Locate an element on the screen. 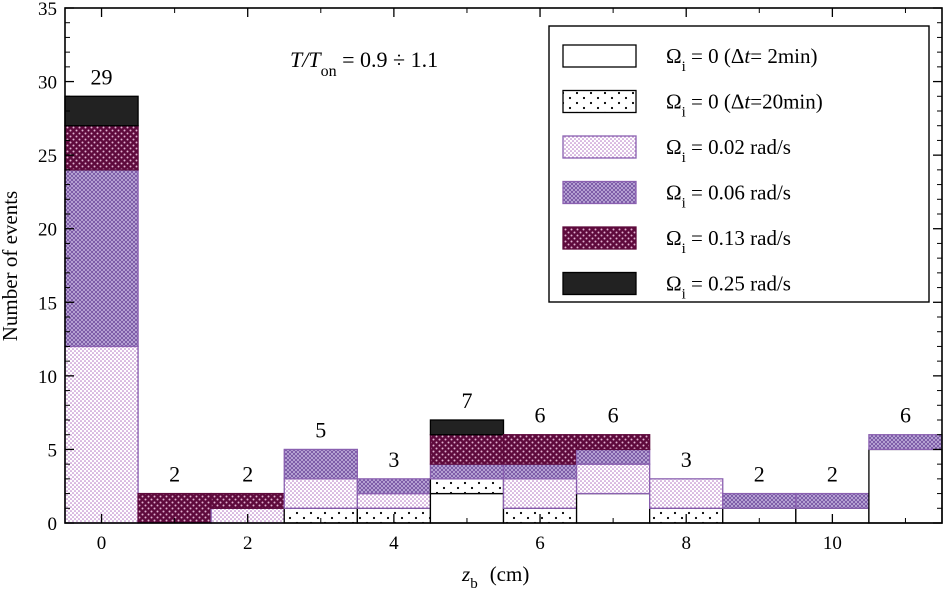 The image size is (943, 593). x-tick-label: 2 is located at coordinates (248, 543).